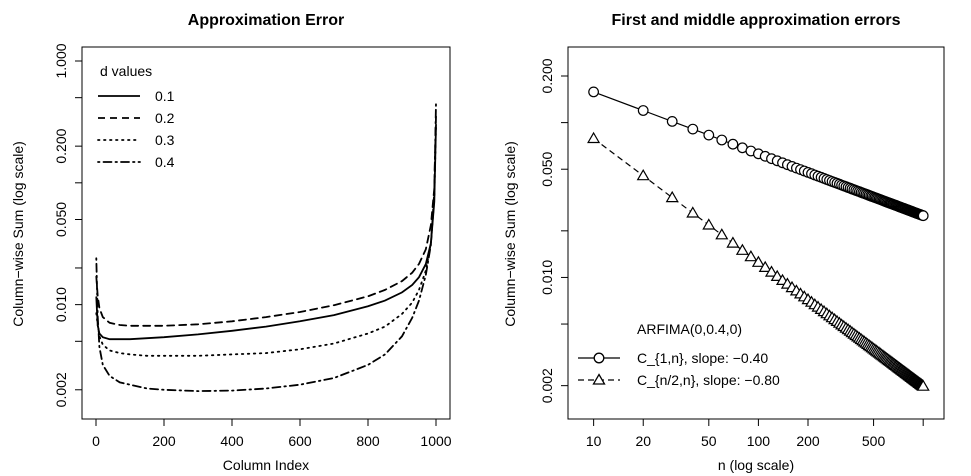 The width and height of the screenshot is (971, 476). What do you see at coordinates (61, 389) in the screenshot?
I see `left-y-tick-label: 0.002` at bounding box center [61, 389].